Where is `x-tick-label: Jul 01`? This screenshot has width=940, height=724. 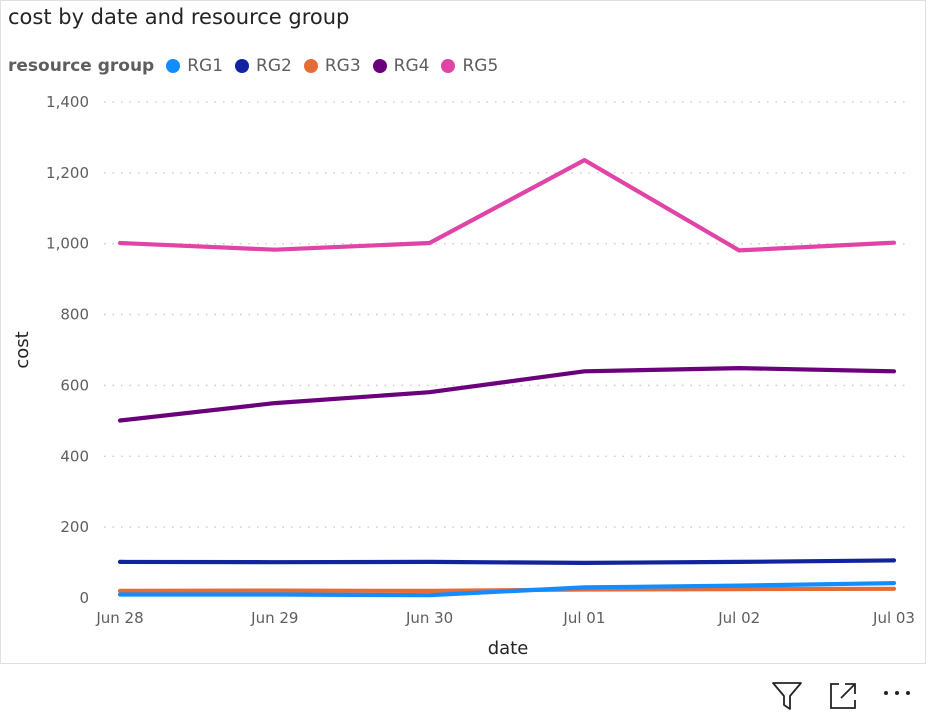 x-tick-label: Jul 01 is located at coordinates (583, 618).